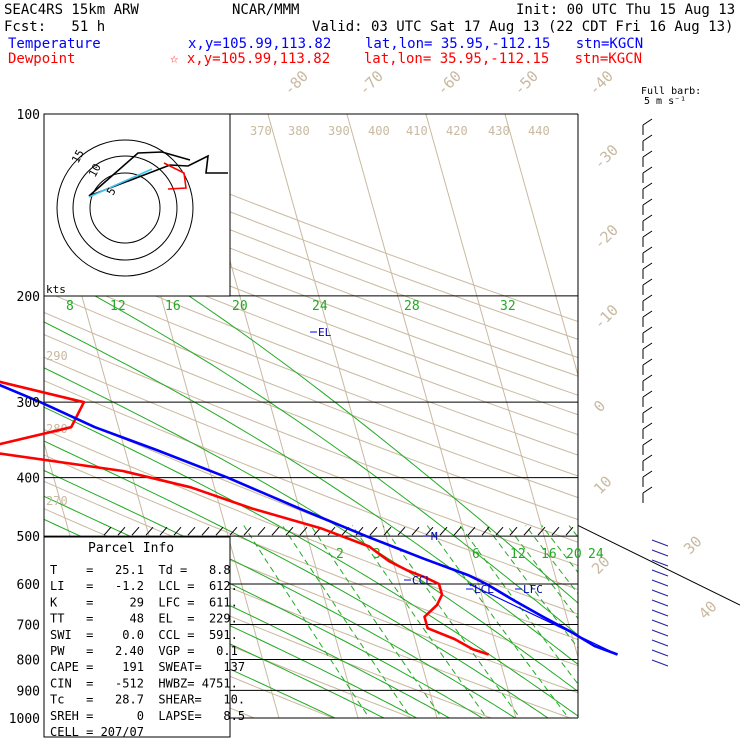  What do you see at coordinates (325, 332) in the screenshot?
I see `annotation-el: EL` at bounding box center [325, 332].